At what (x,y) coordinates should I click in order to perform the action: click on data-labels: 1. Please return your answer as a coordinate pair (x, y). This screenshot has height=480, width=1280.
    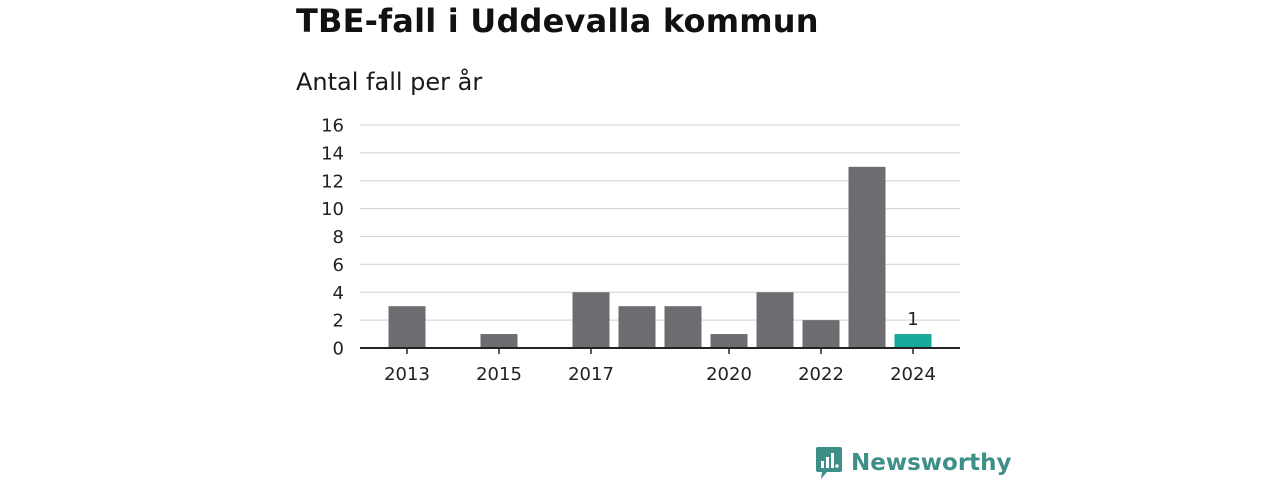
    Looking at the image, I should click on (912, 319).